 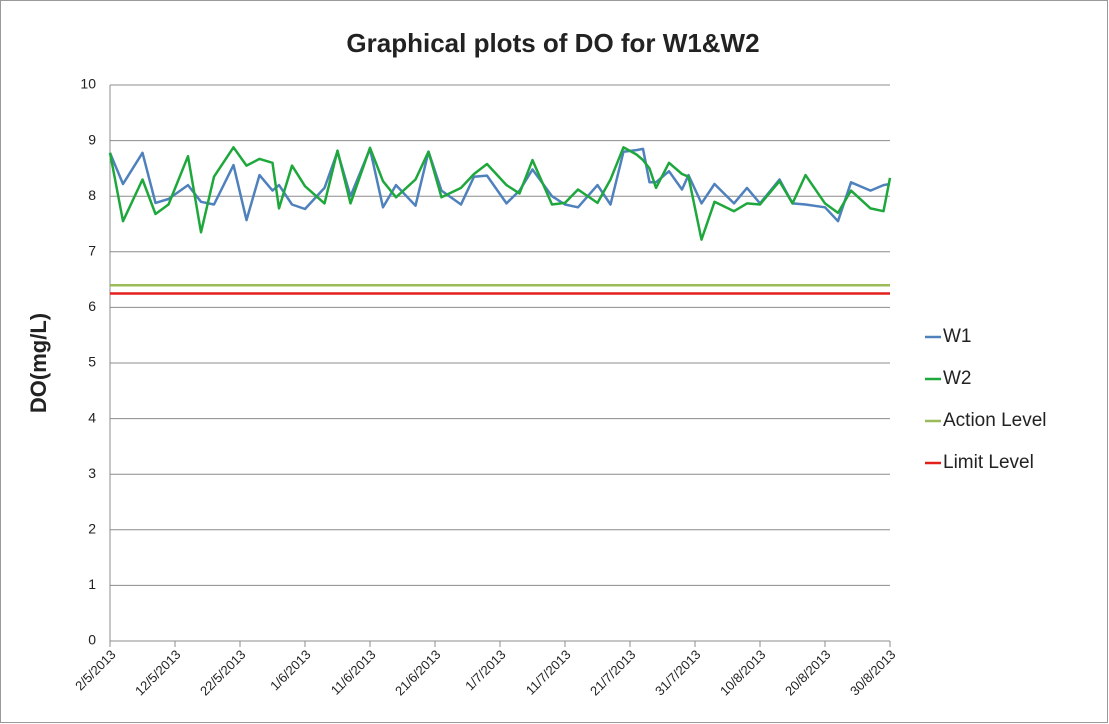 What do you see at coordinates (92, 640) in the screenshot?
I see `y-tick-label: 0` at bounding box center [92, 640].